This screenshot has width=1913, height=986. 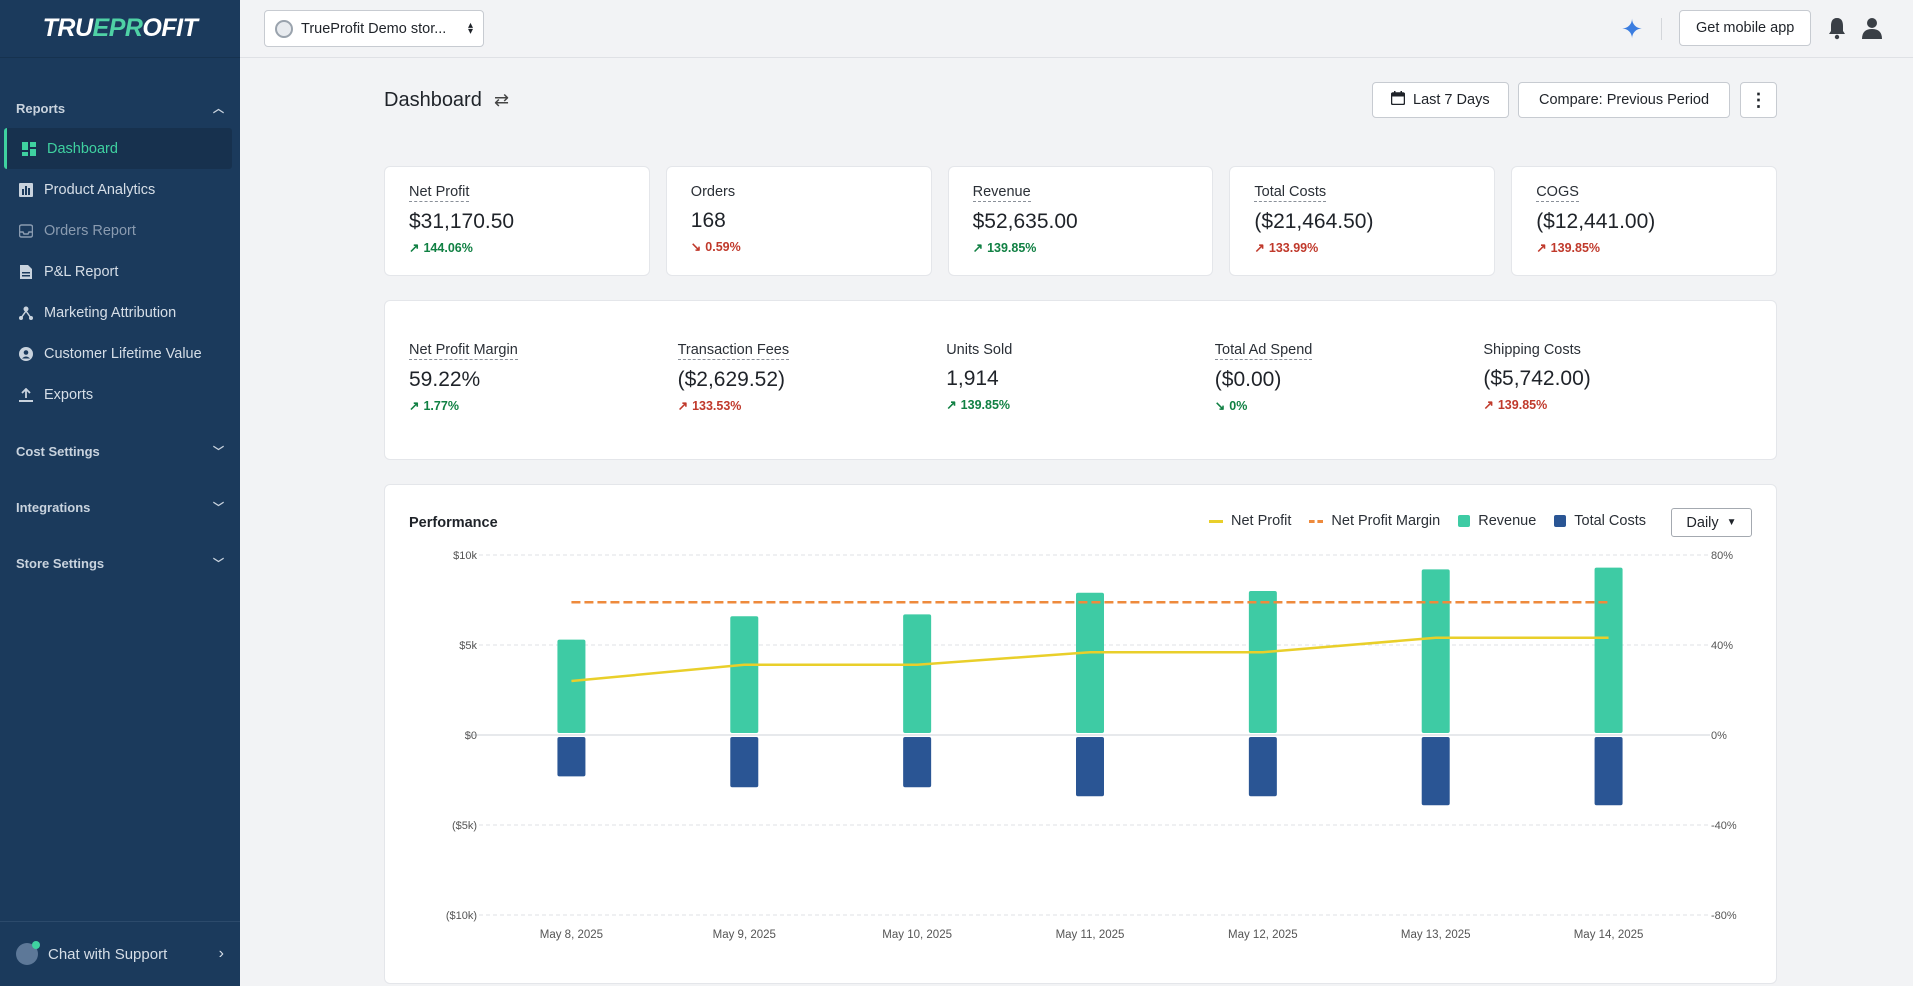 I want to click on y-right-tick-label: 40%, so click(x=1722, y=646).